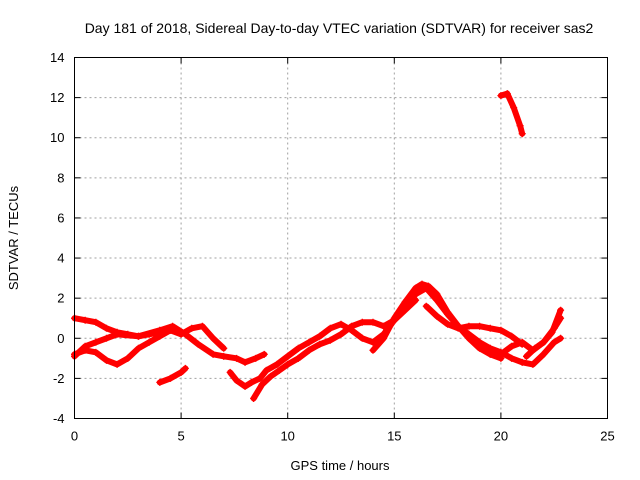 This screenshot has height=480, width=640. Describe the element at coordinates (180, 436) in the screenshot. I see `x-tick-label: 5` at that location.